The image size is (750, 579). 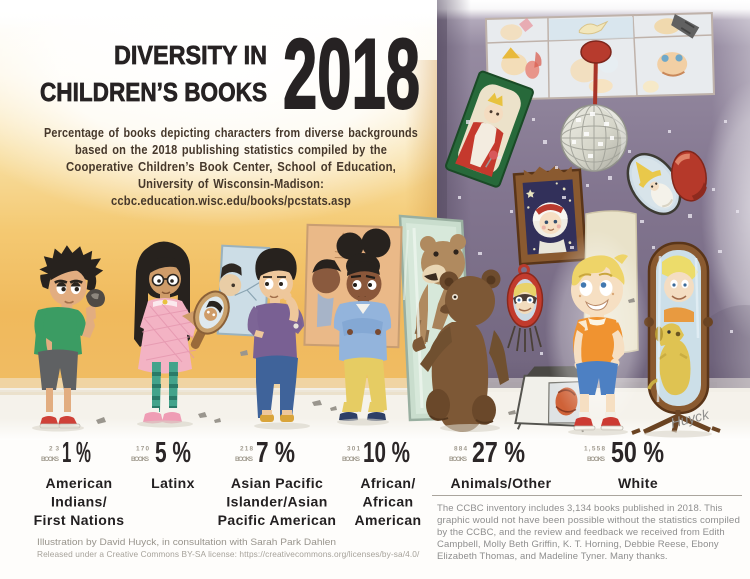 I want to click on svg-text: African/, so click(x=387, y=483).